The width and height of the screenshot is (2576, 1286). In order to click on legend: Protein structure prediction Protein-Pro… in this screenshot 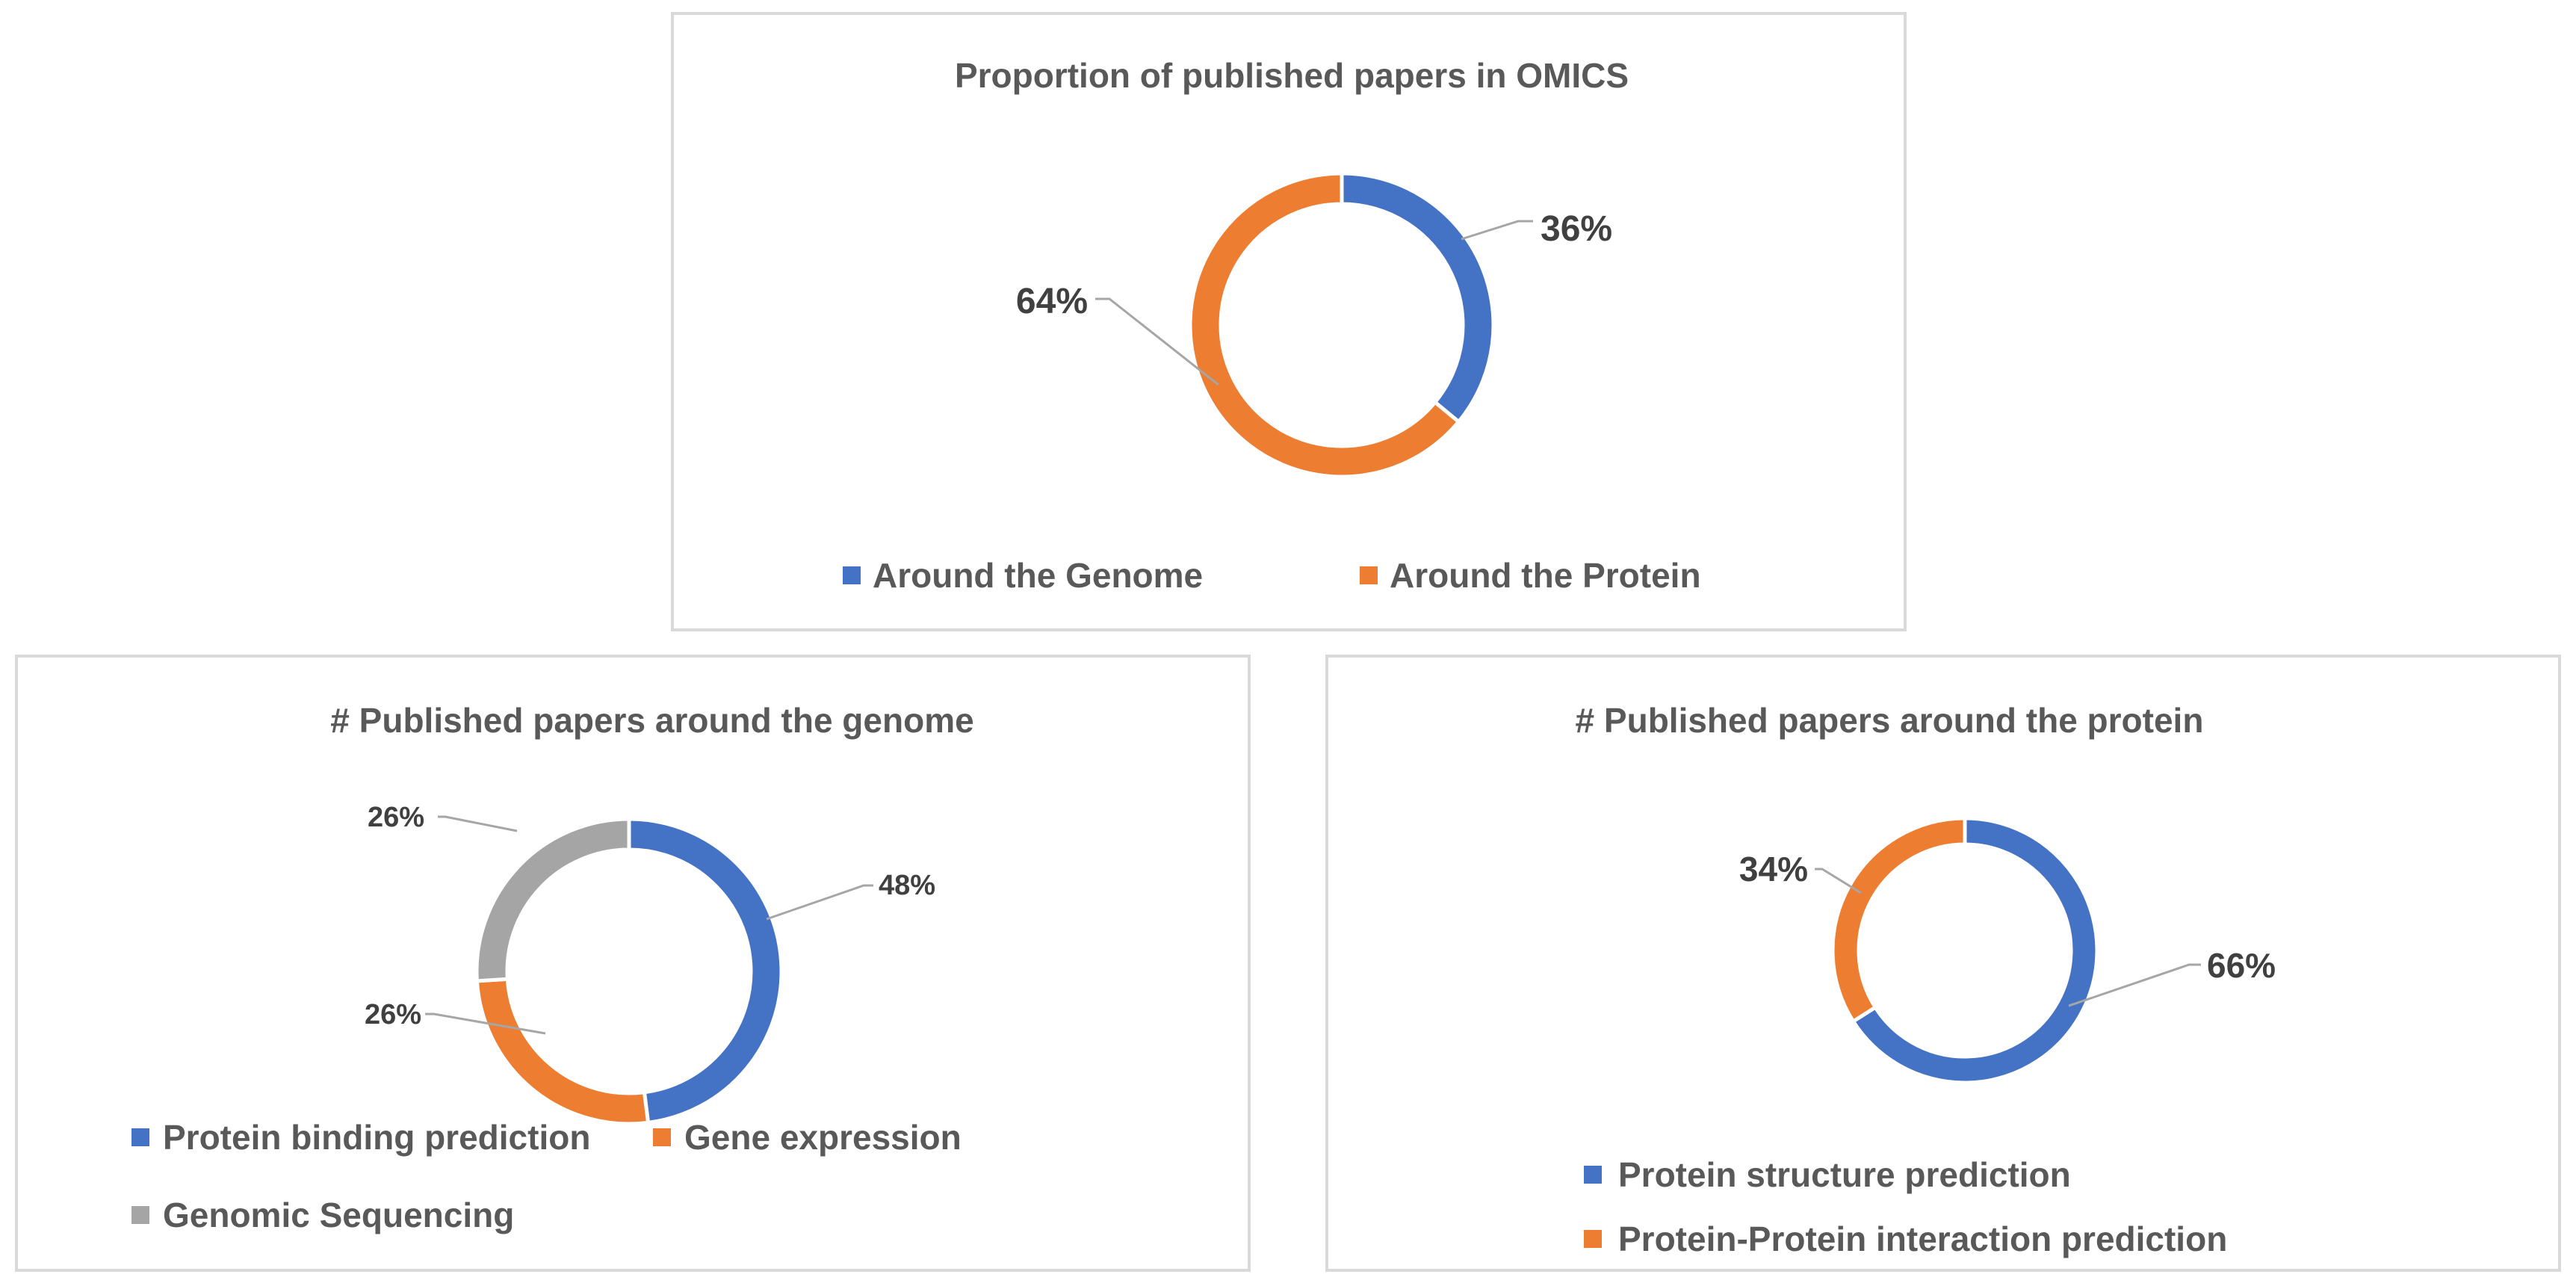, I will do `click(1905, 1207)`.